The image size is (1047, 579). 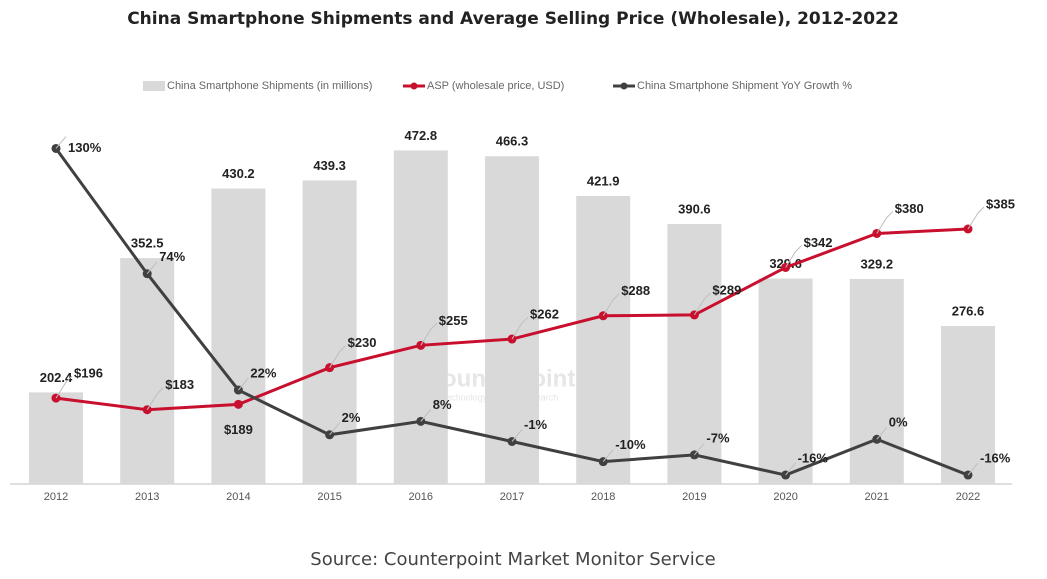 What do you see at coordinates (877, 263) in the screenshot?
I see `bar-label: 329.2` at bounding box center [877, 263].